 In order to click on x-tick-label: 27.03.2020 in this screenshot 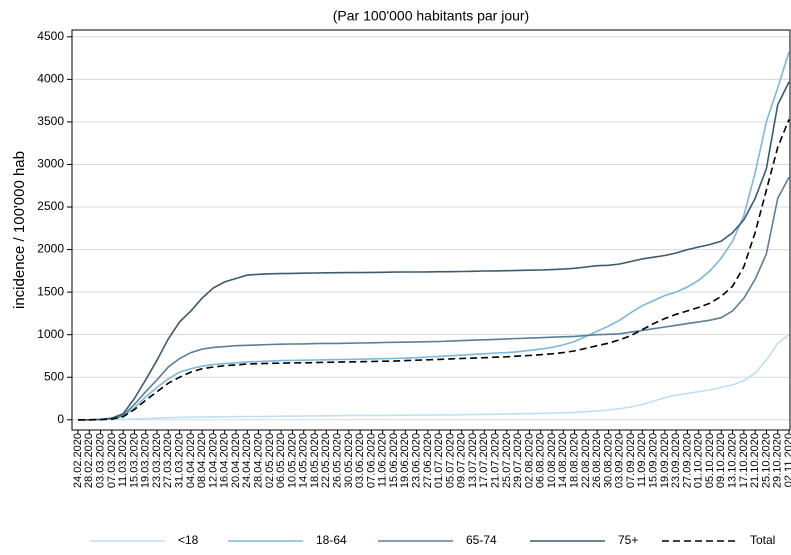, I will do `click(168, 460)`.